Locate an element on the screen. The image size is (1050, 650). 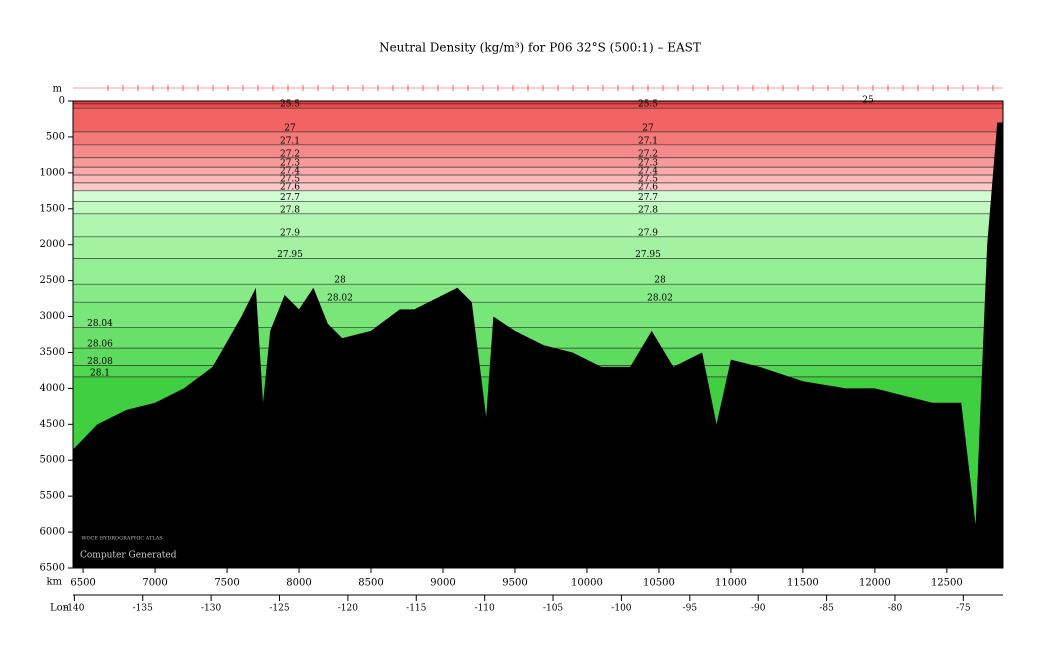
lon-tick-label: -95 is located at coordinates (690, 609).